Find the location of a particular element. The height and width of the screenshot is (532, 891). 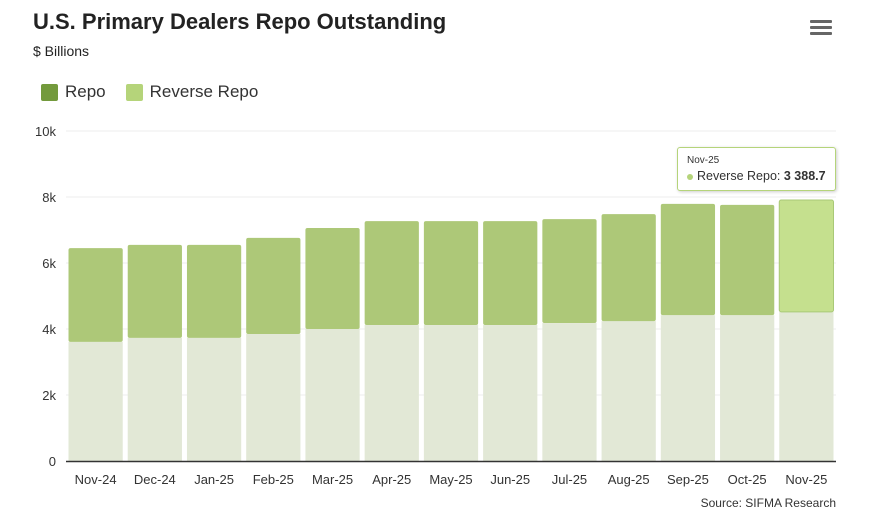

legend-item-repo: Repo is located at coordinates (73, 92).